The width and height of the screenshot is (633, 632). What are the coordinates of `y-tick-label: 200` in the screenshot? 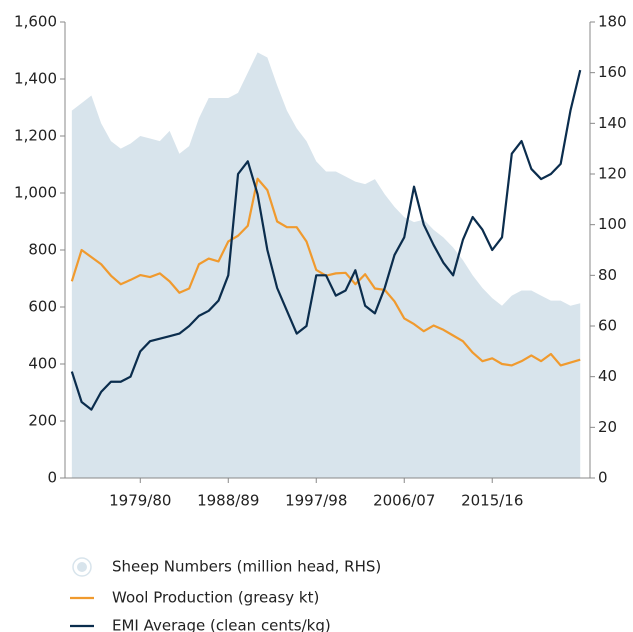 It's located at (42, 421).